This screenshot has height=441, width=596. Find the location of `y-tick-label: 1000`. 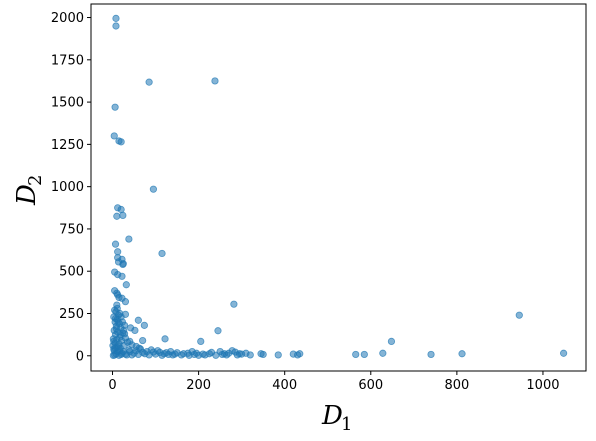

y-tick-label: 1000 is located at coordinates (67, 187).